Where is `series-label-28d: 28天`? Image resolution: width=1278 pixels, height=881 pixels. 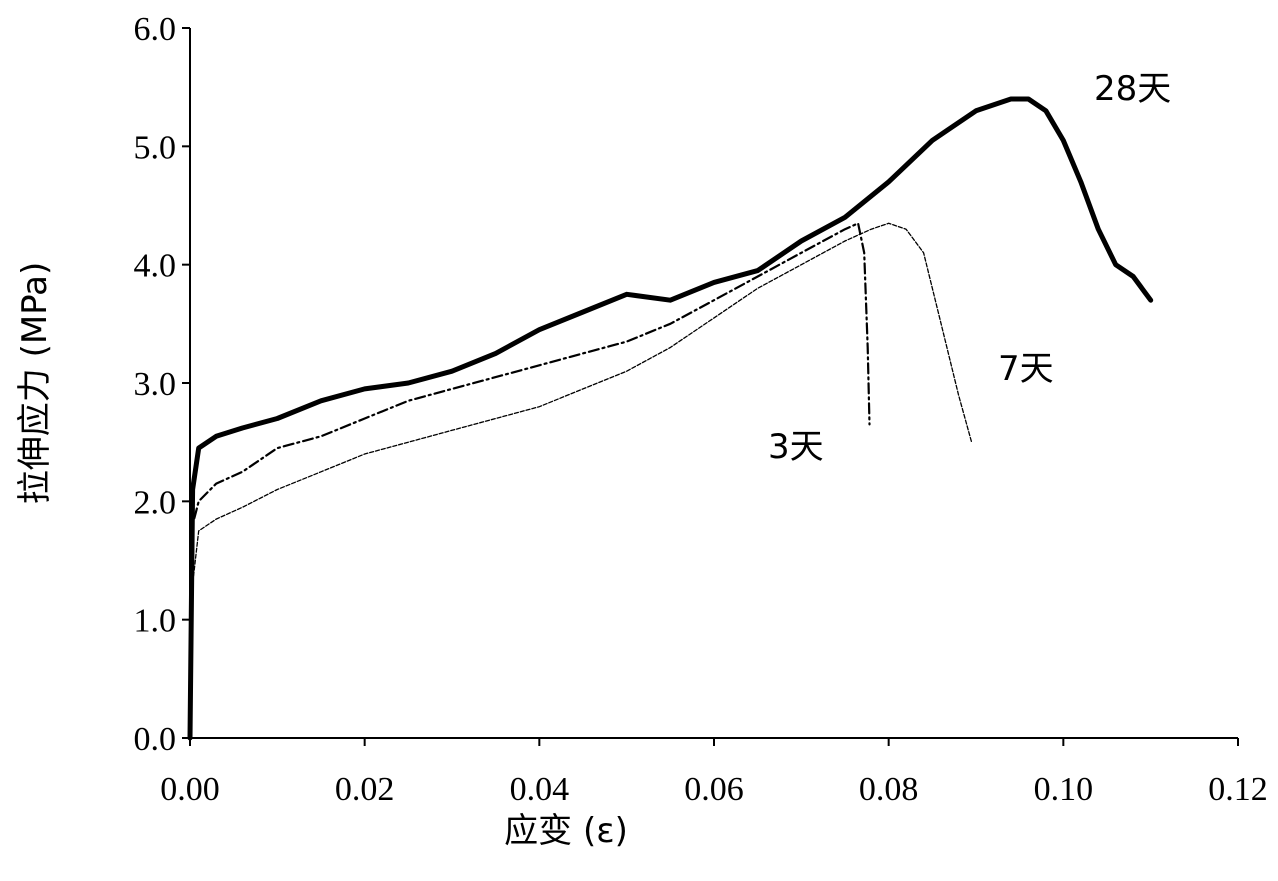
series-label-28d: 28天 is located at coordinates (1132, 89).